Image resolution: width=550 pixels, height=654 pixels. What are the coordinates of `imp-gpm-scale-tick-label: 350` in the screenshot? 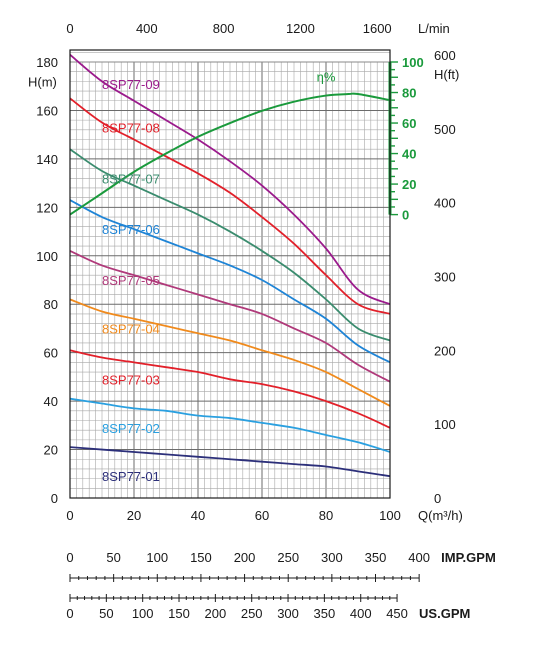 It's located at (376, 557).